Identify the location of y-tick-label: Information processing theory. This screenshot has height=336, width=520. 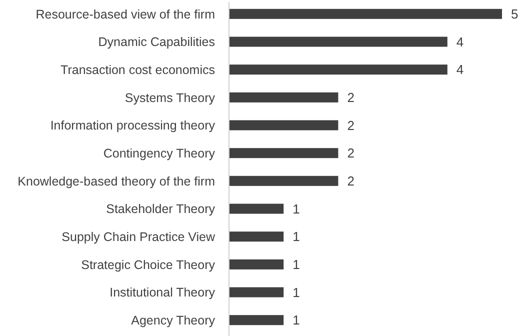
(133, 125).